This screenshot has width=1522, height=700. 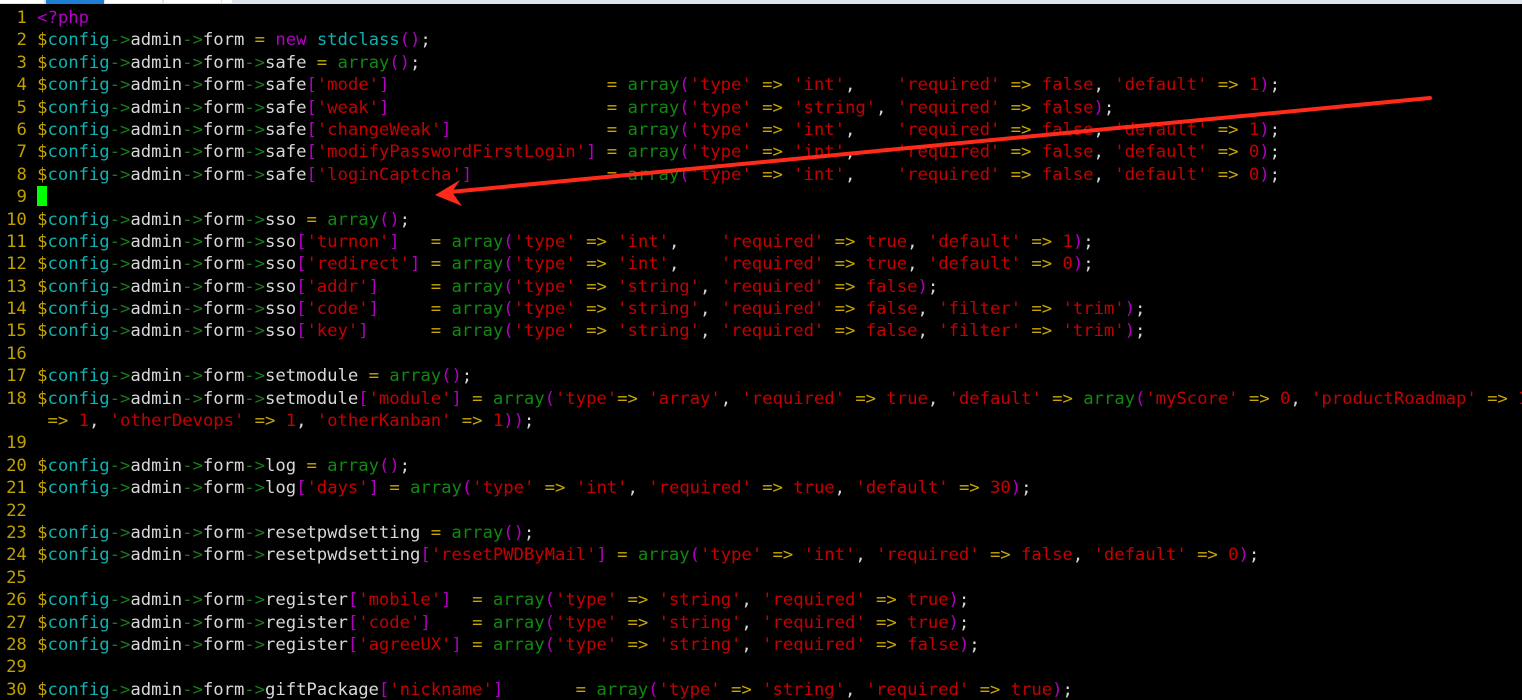 What do you see at coordinates (16, 532) in the screenshot?
I see `line-number: 23` at bounding box center [16, 532].